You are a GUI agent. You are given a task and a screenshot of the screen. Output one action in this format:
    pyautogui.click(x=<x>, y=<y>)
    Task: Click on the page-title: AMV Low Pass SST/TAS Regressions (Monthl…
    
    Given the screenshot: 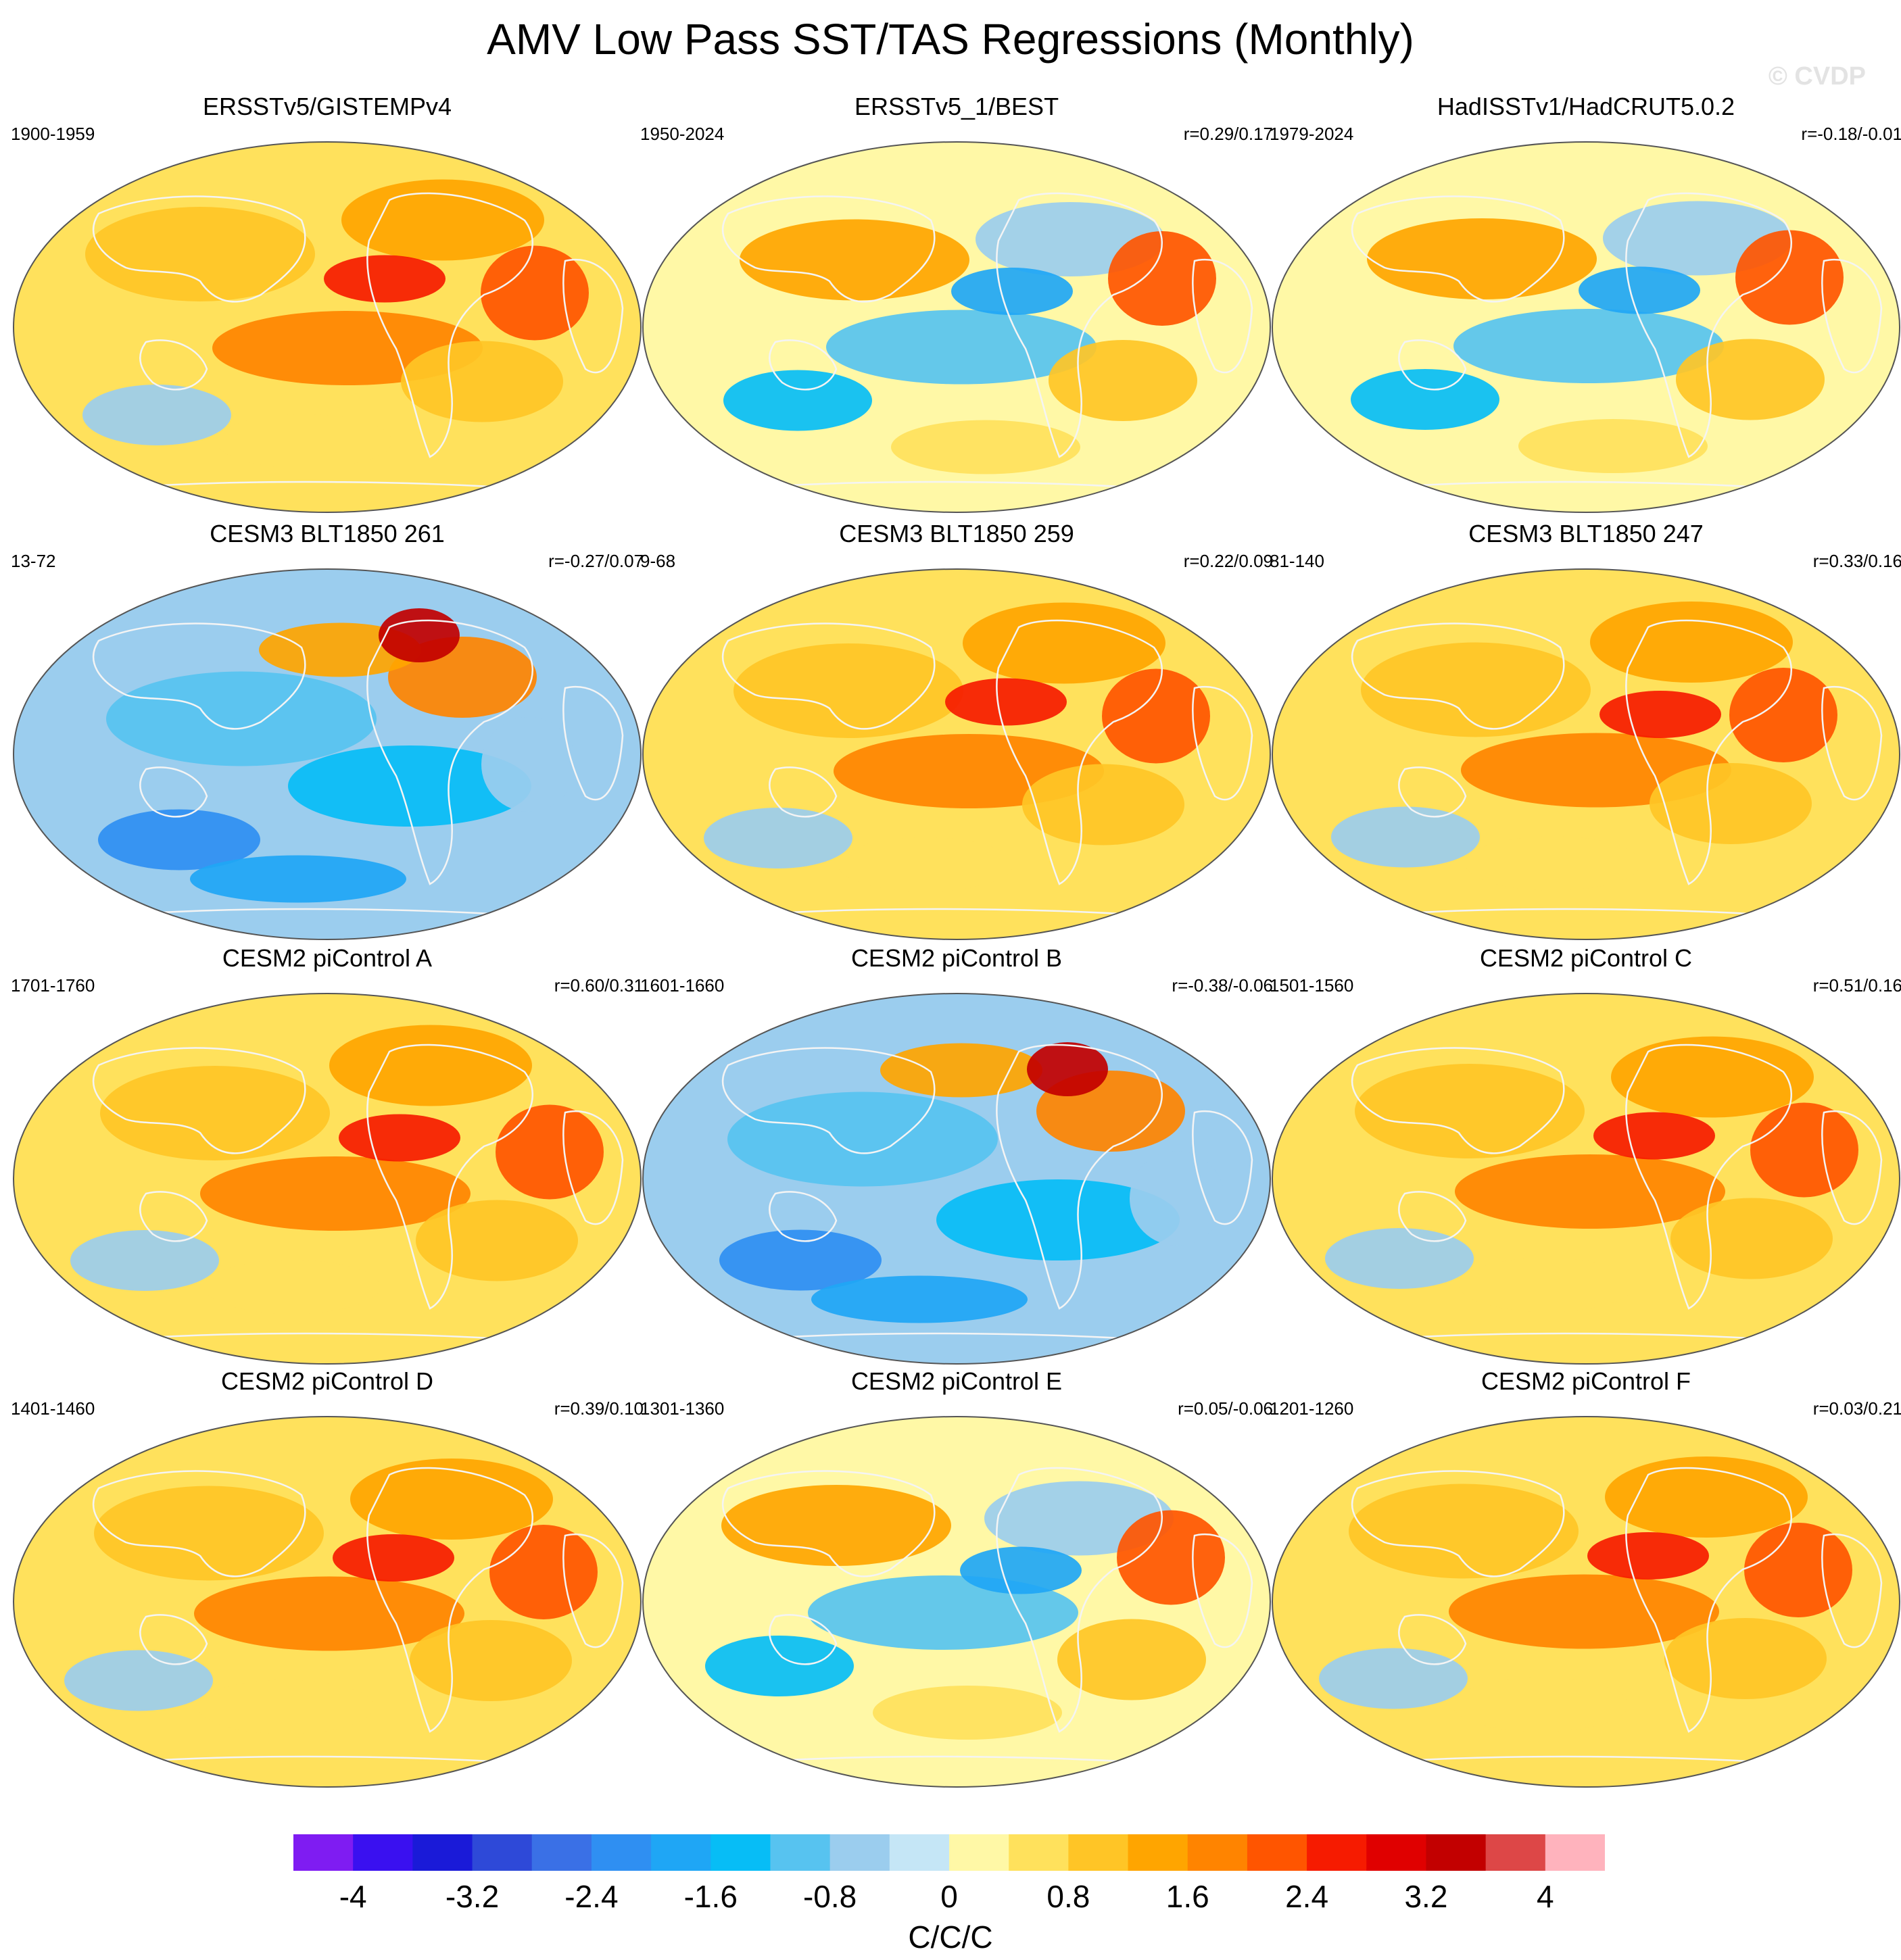 What is the action you would take?
    pyautogui.click(x=950, y=39)
    